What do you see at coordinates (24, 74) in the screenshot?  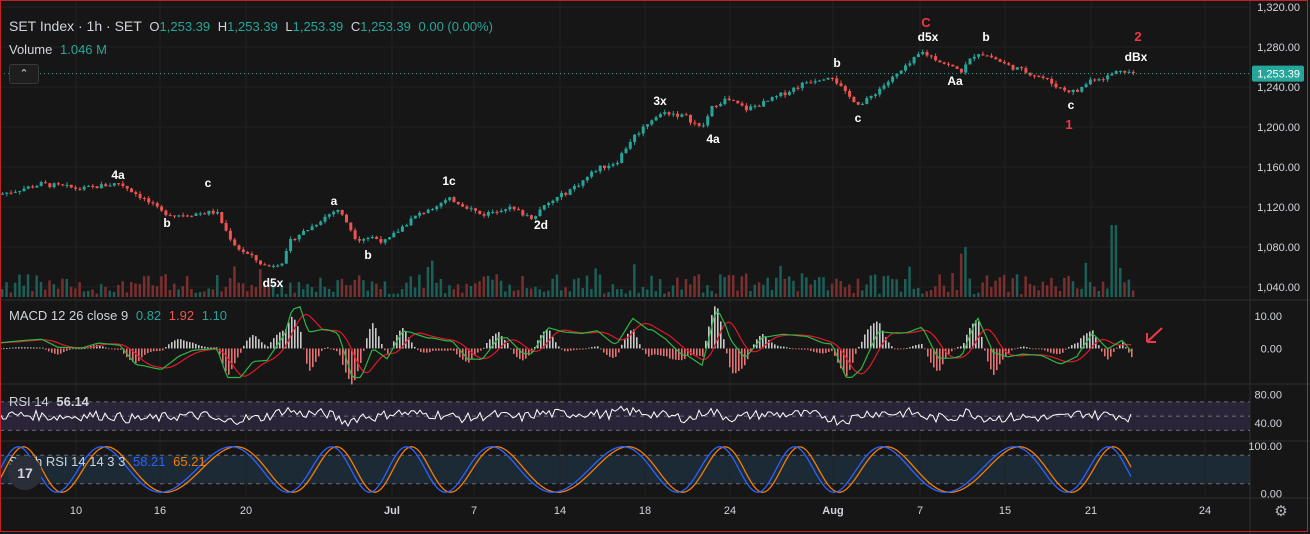 I see `collapse-legend-button: ⌃` at bounding box center [24, 74].